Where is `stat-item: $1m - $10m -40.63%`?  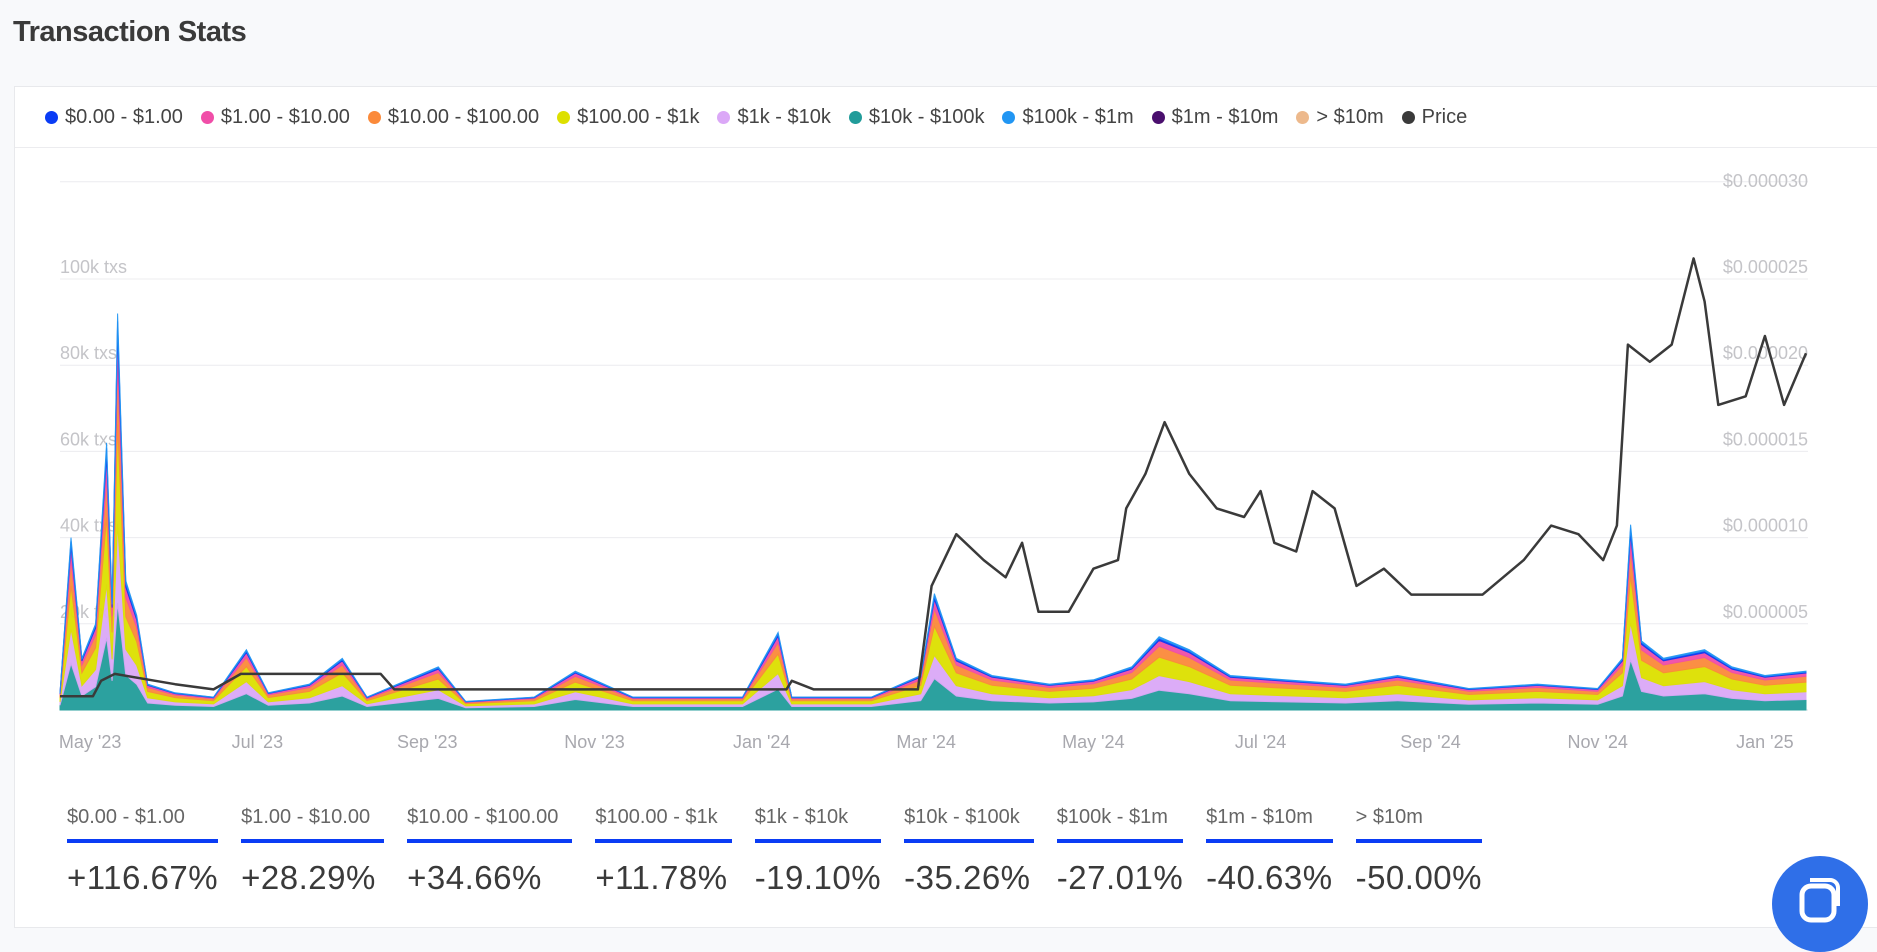
stat-item: $1m - $10m -40.63% is located at coordinates (1269, 851).